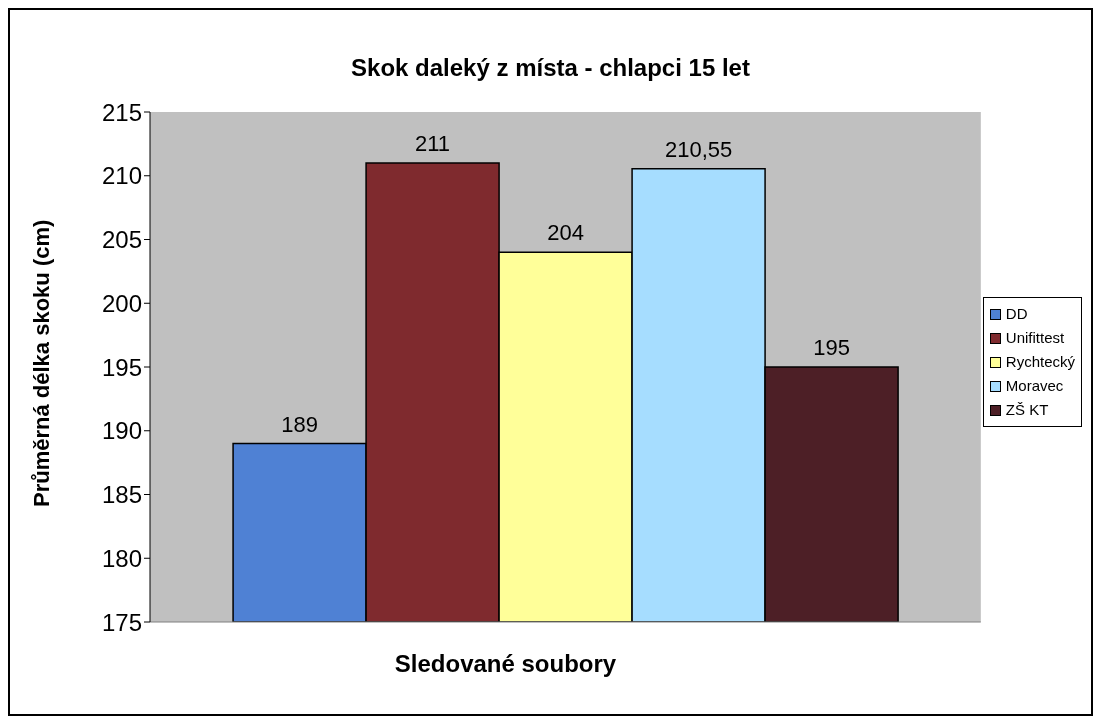 The image size is (1103, 726). What do you see at coordinates (831, 347) in the screenshot?
I see `data-label: 195` at bounding box center [831, 347].